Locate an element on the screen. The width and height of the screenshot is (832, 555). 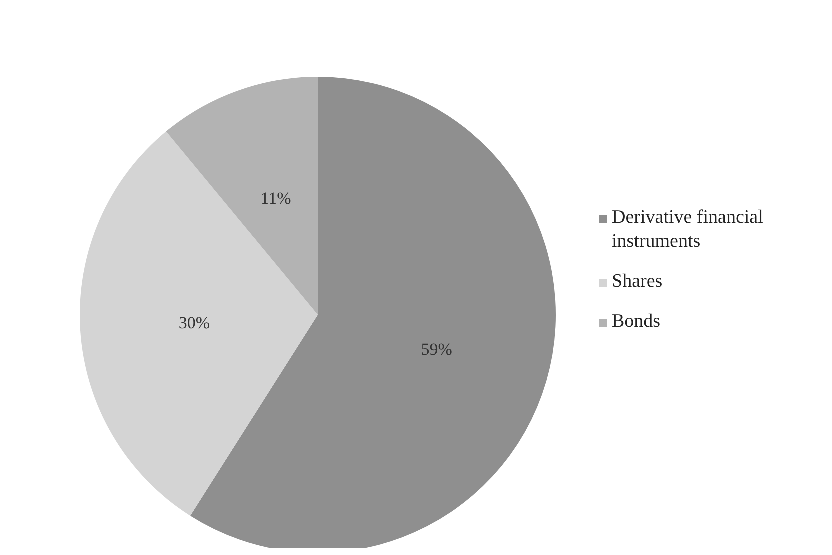
legend-label: Derivative financial instruments is located at coordinates (688, 230).